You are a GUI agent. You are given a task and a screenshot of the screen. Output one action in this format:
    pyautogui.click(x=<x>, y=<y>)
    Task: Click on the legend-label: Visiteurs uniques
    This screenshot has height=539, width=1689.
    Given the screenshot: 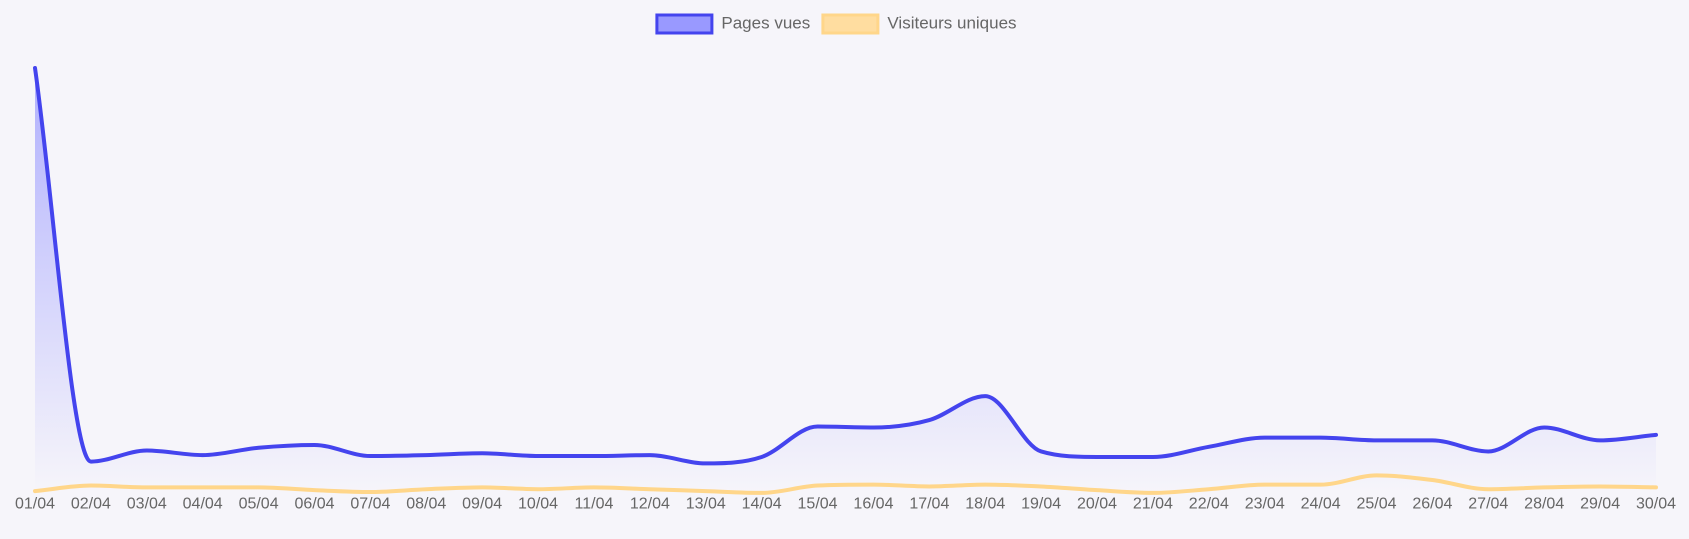 What is the action you would take?
    pyautogui.click(x=951, y=22)
    